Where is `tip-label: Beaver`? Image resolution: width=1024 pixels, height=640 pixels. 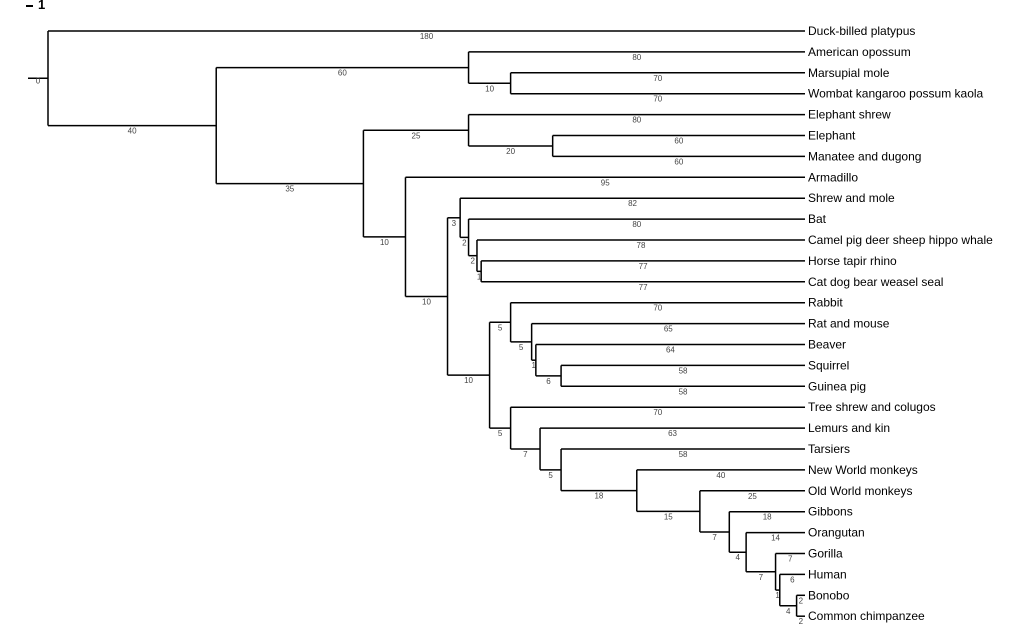 tip-label: Beaver is located at coordinates (827, 345).